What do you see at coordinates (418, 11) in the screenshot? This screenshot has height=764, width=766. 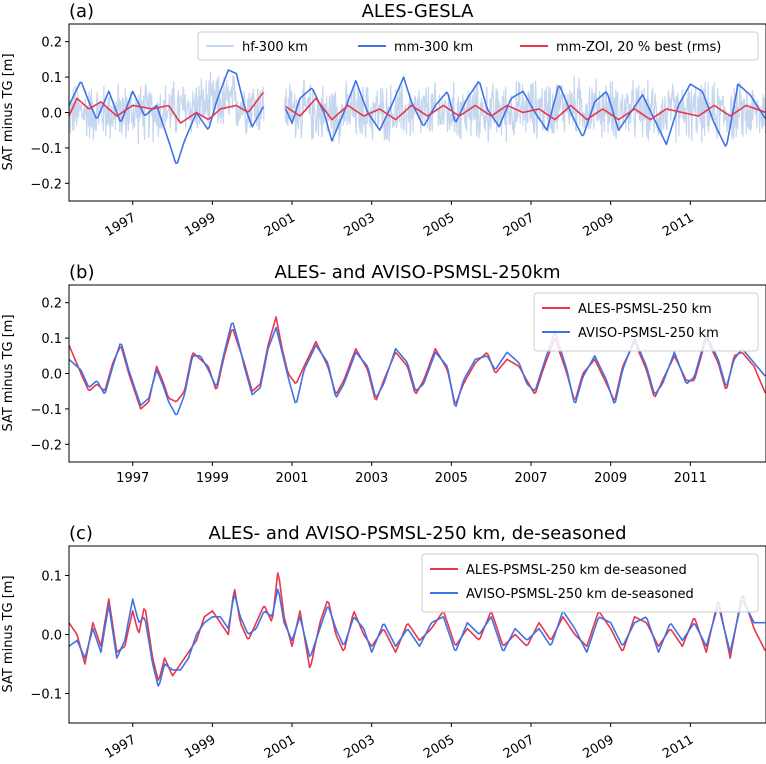 I see `chart-title: ALES-GESLA` at bounding box center [418, 11].